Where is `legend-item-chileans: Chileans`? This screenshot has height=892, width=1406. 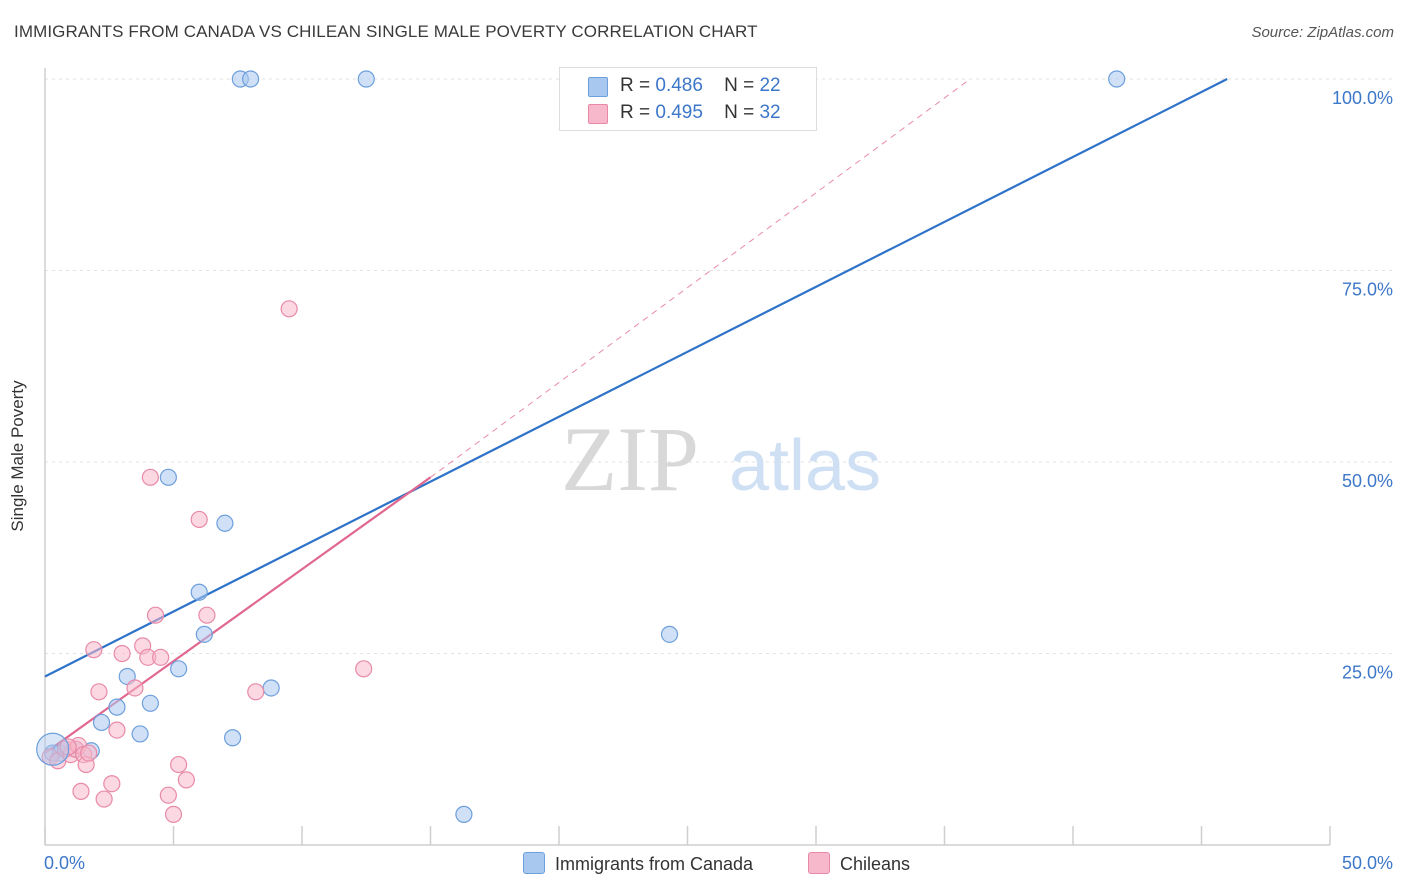 legend-item-chileans: Chileans is located at coordinates (859, 863).